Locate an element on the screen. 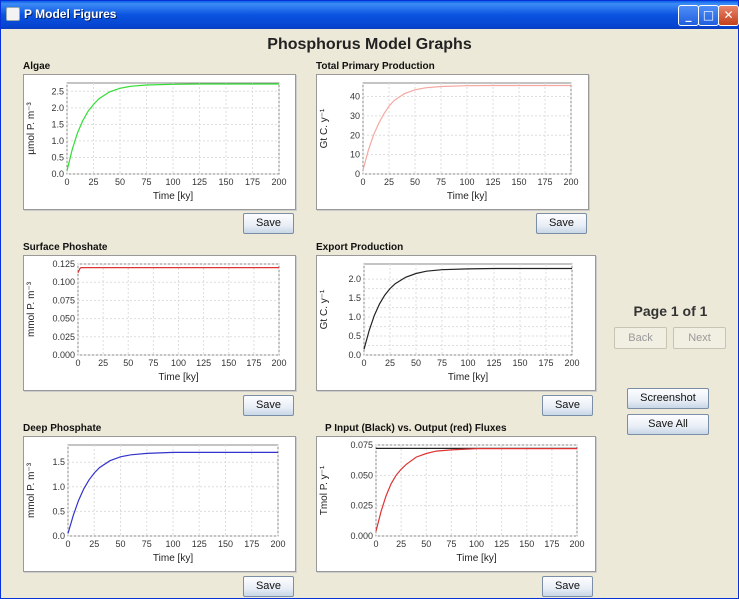 The width and height of the screenshot is (739, 599). maximize-button: □ is located at coordinates (708, 15).